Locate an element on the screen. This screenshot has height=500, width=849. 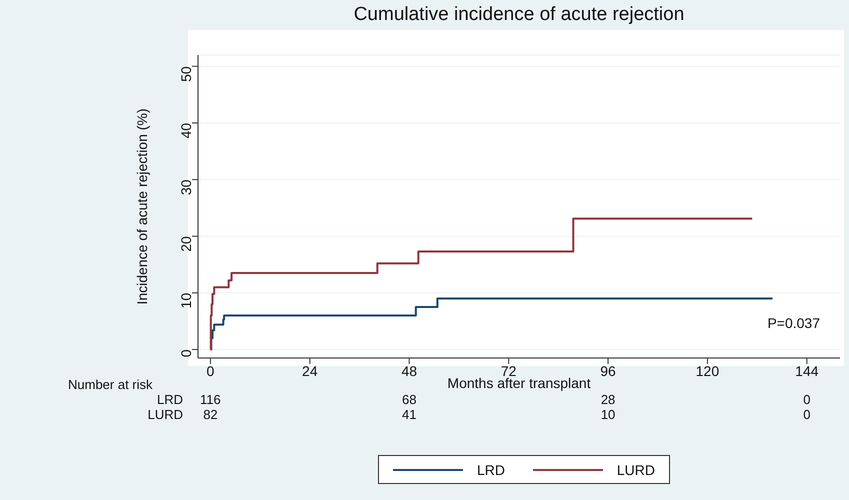
x-tick-label: 96 is located at coordinates (608, 370).